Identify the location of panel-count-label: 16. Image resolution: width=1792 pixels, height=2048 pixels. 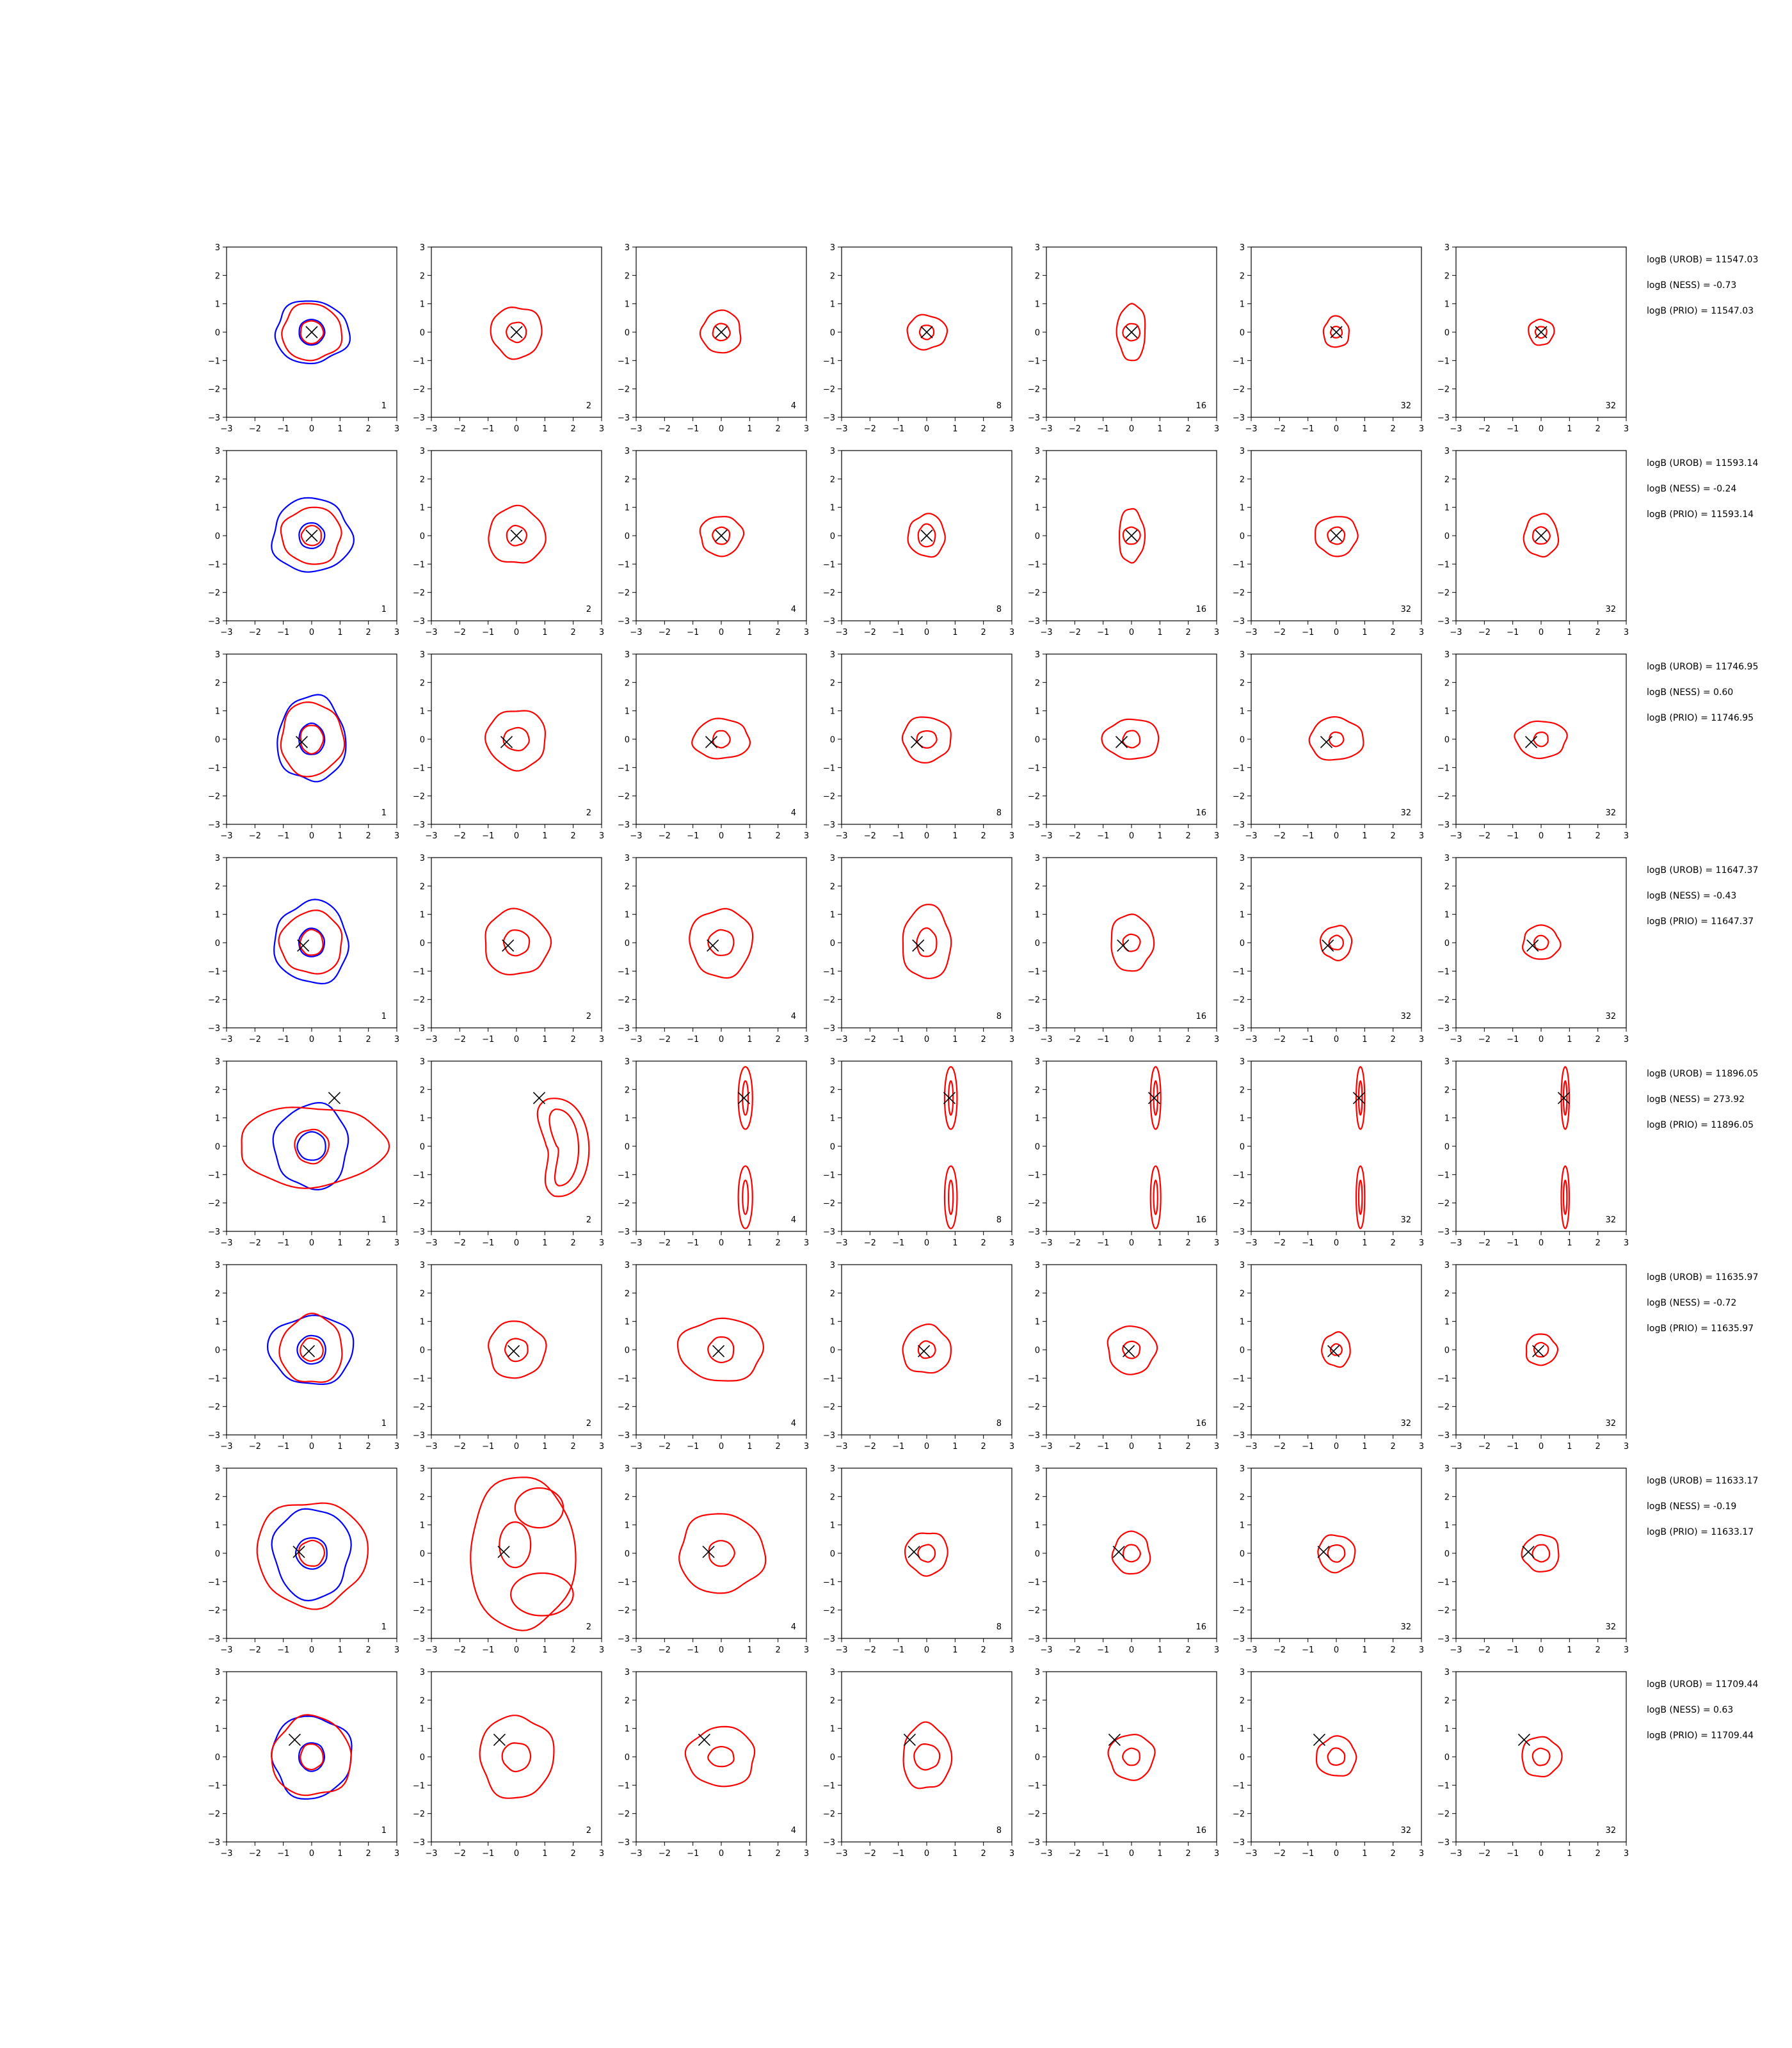
(1201, 1016).